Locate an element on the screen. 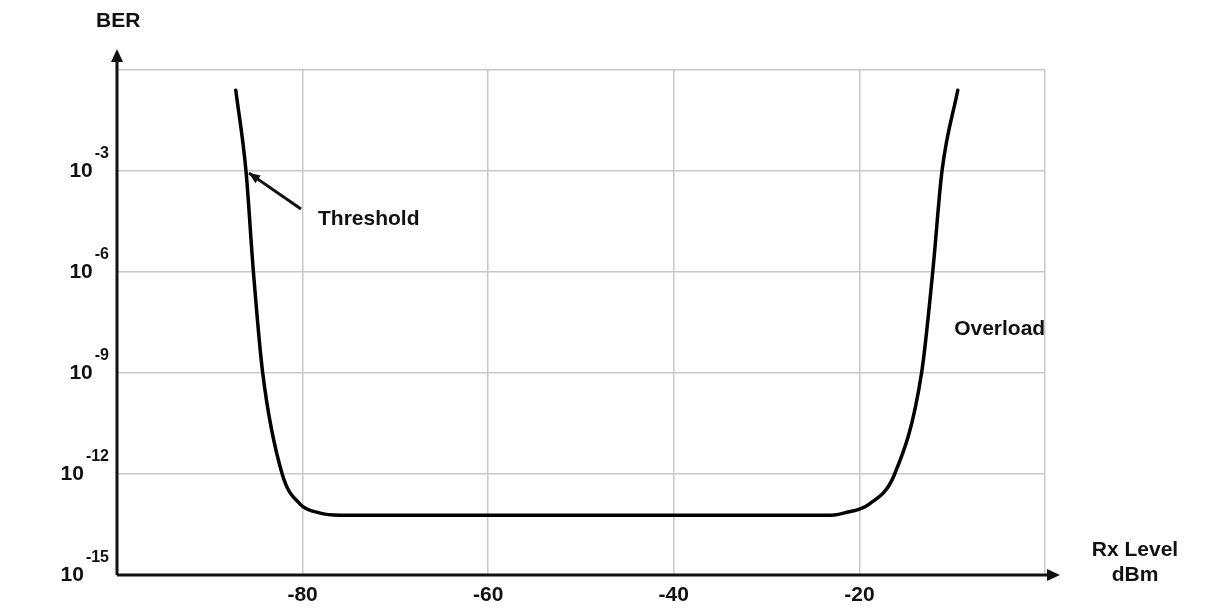  y-tick-label: 10⁻¹² is located at coordinates (85, 465).